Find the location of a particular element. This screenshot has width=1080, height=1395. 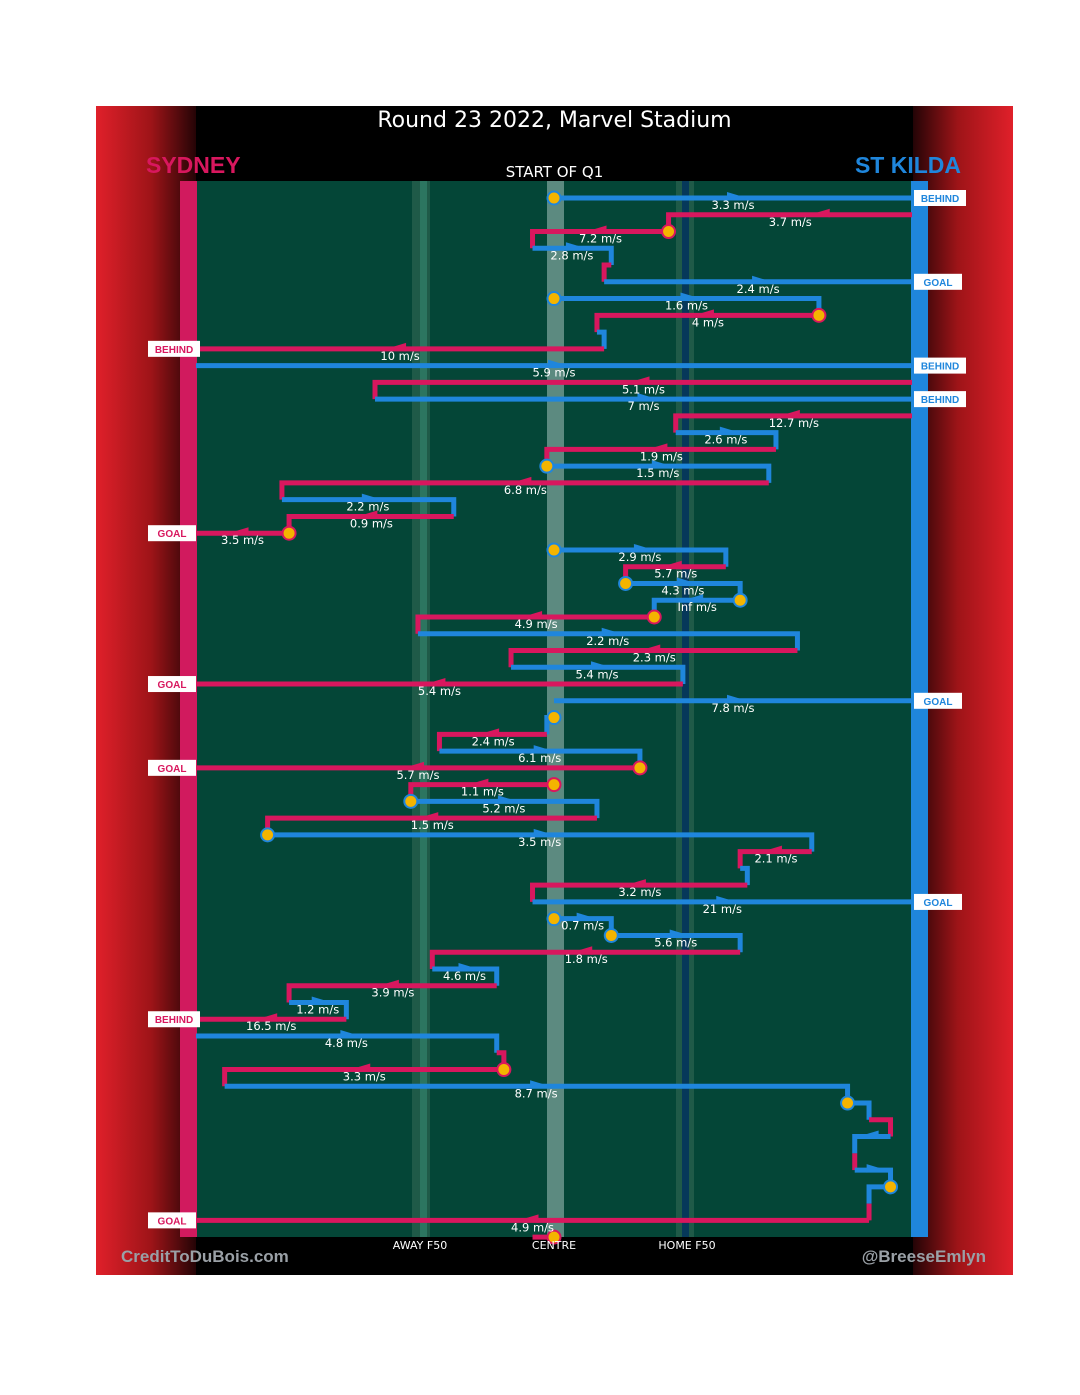

speed-label: 6.1 m/s is located at coordinates (539, 758).